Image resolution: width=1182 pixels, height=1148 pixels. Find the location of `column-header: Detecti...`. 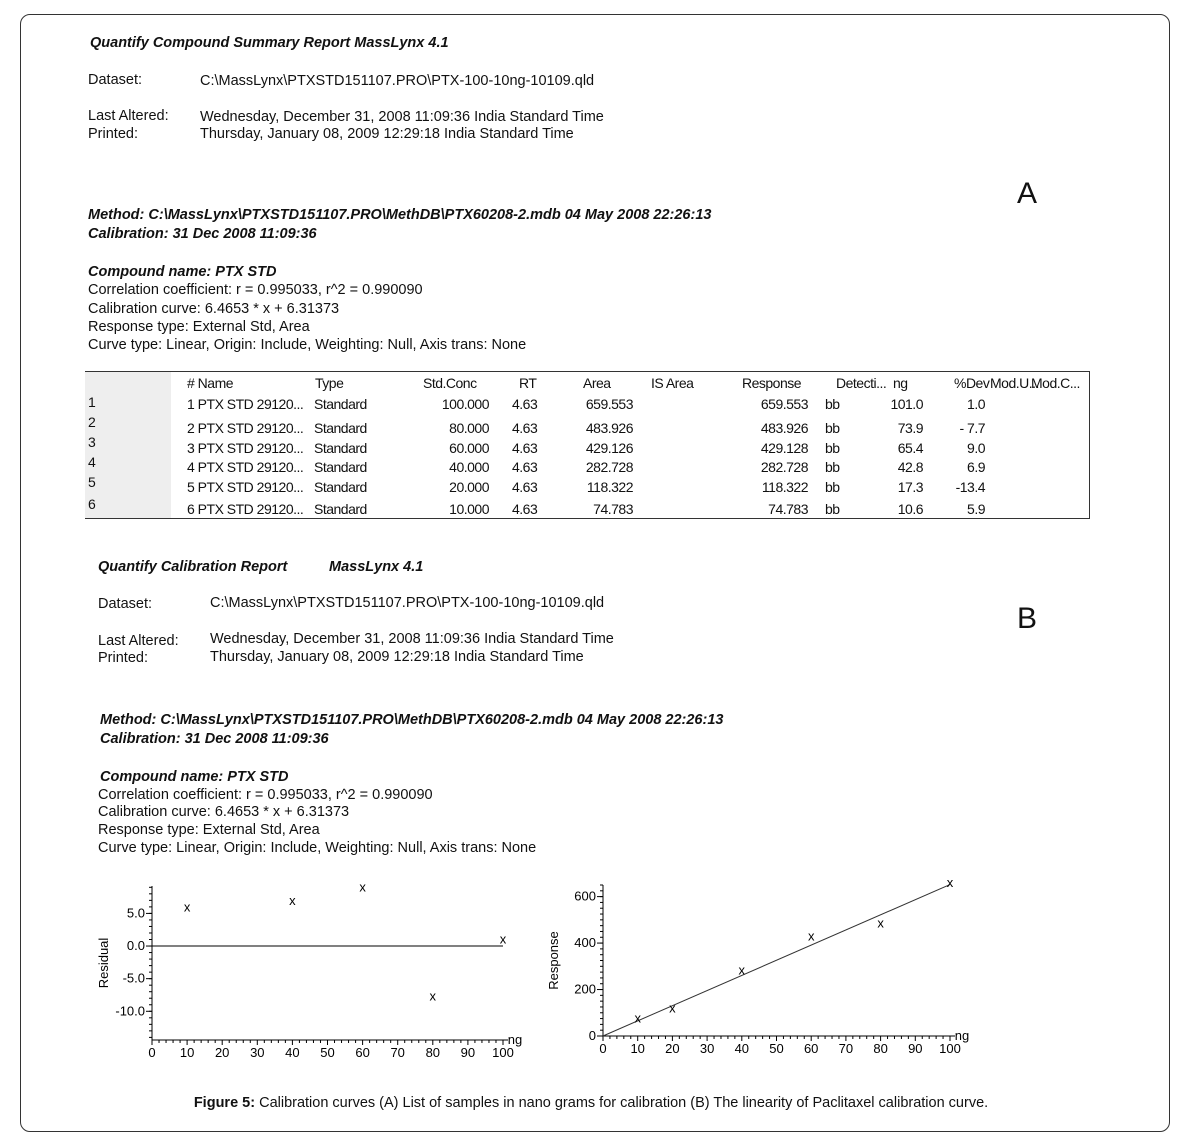

column-header: Detecti... is located at coordinates (861, 383).